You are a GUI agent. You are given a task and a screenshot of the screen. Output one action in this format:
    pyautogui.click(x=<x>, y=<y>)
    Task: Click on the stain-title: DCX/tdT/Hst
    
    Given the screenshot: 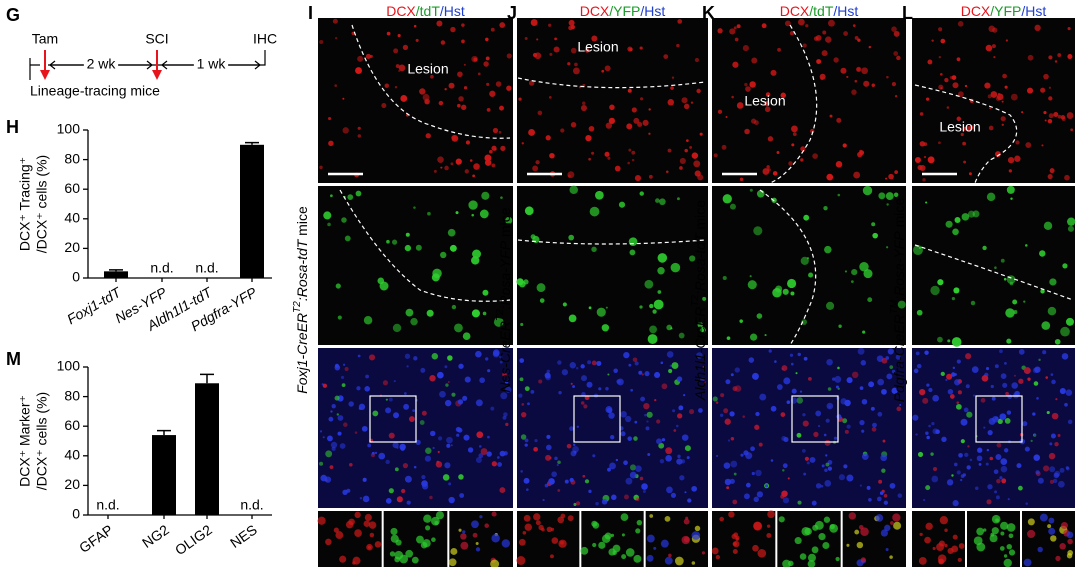 What is the action you would take?
    pyautogui.click(x=425, y=11)
    